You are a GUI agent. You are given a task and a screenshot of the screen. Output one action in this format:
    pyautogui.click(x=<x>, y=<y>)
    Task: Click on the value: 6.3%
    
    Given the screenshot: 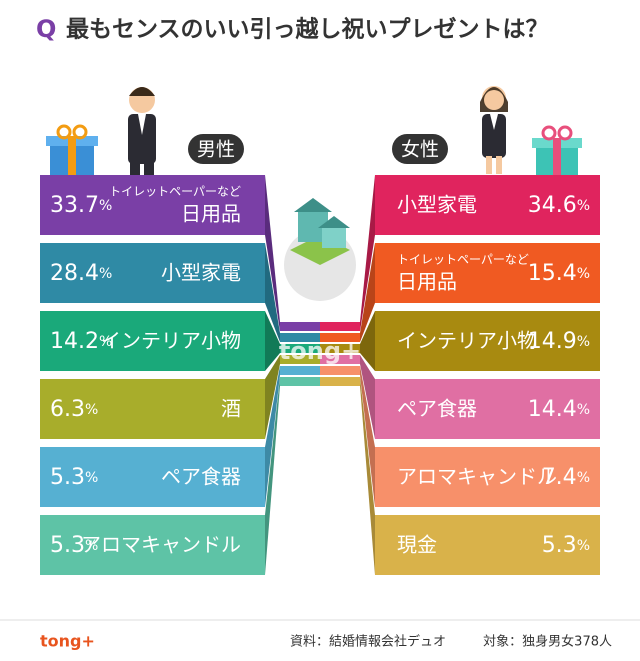 What is the action you would take?
    pyautogui.click(x=74, y=409)
    